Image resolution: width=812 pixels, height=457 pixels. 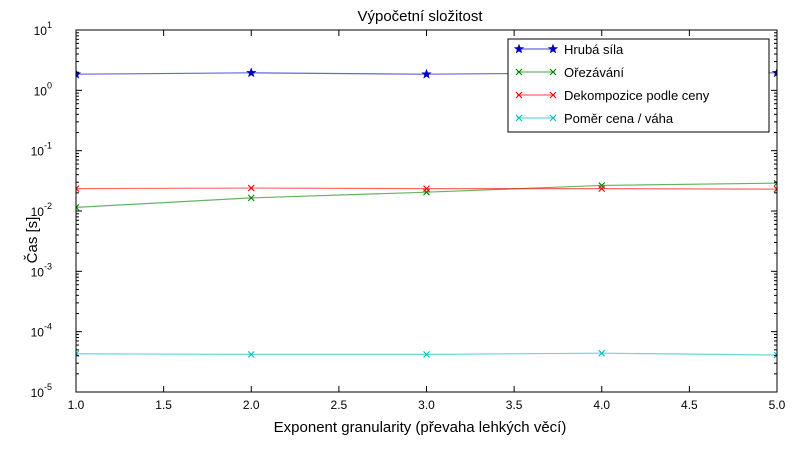 What do you see at coordinates (777, 405) in the screenshot?
I see `x-tick-label: 5.0` at bounding box center [777, 405].